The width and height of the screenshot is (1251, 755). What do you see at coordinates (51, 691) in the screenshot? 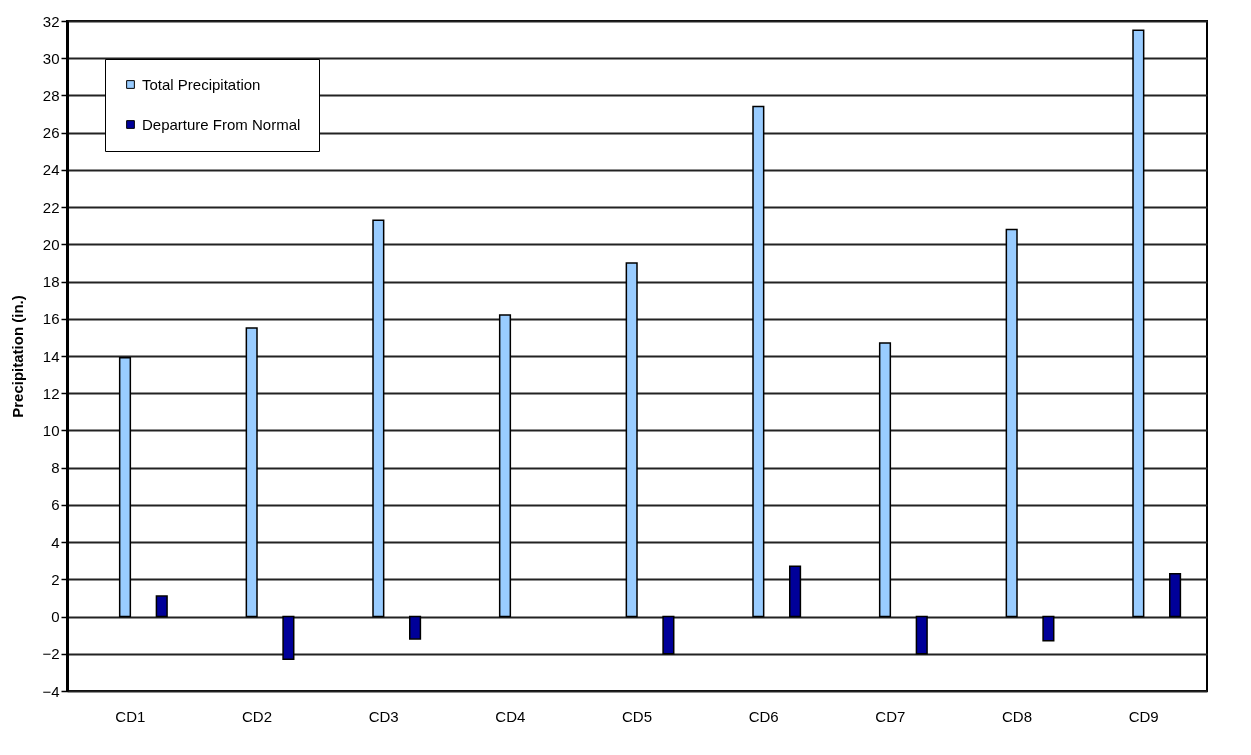
I see `y-tick-label: −4` at bounding box center [51, 691].